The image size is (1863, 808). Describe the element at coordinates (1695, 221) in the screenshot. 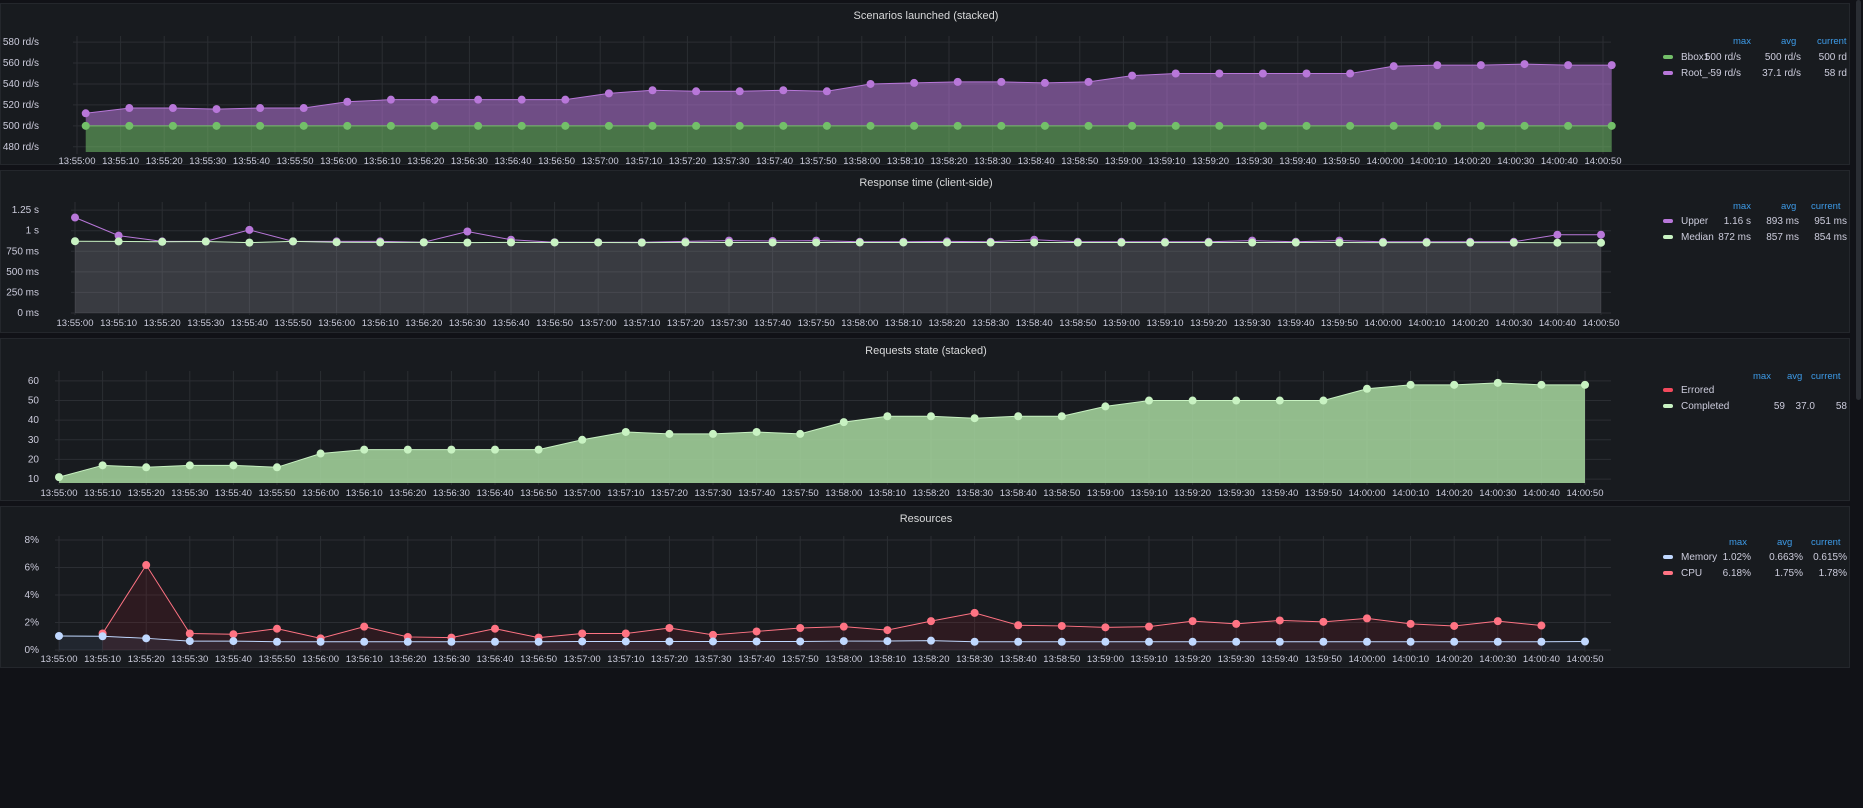

I see `legend-item-label: Upper` at that location.